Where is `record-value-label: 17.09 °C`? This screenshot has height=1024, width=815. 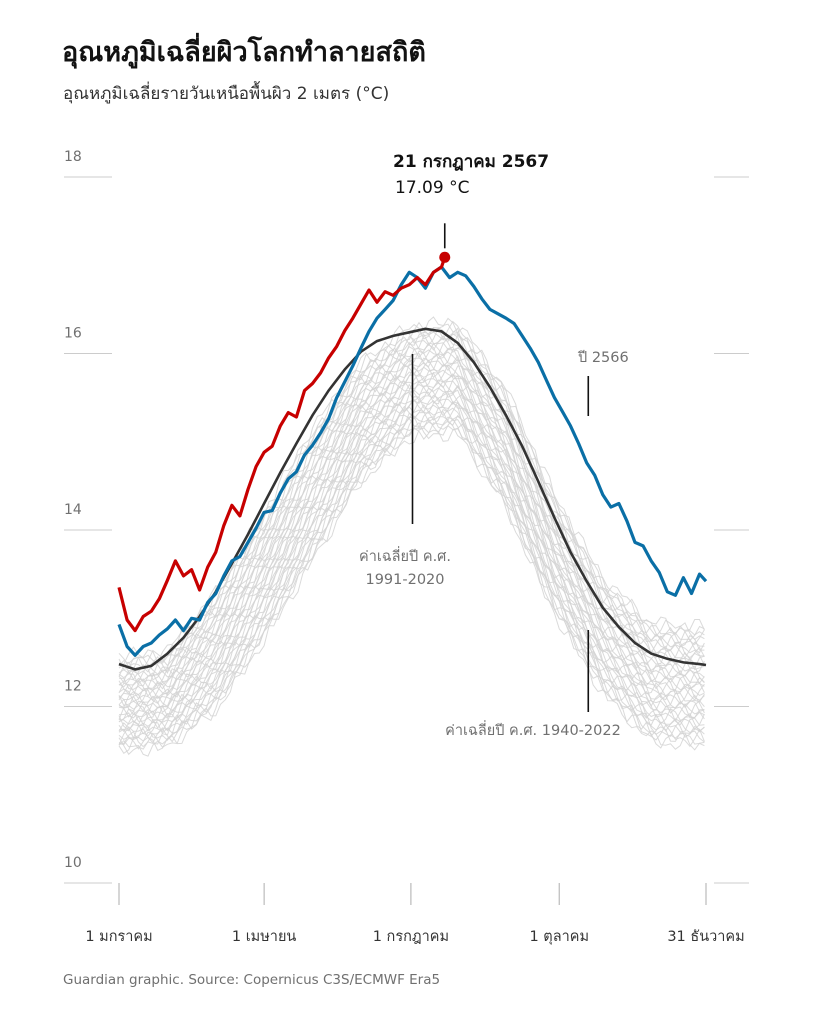
record-value-label: 17.09 °C is located at coordinates (432, 188).